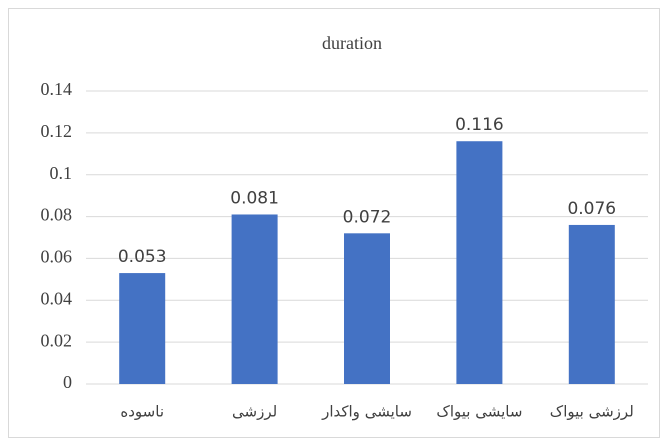 Image resolution: width=668 pixels, height=448 pixels. Describe the element at coordinates (367, 217) in the screenshot. I see `data-label: 0.072` at that location.